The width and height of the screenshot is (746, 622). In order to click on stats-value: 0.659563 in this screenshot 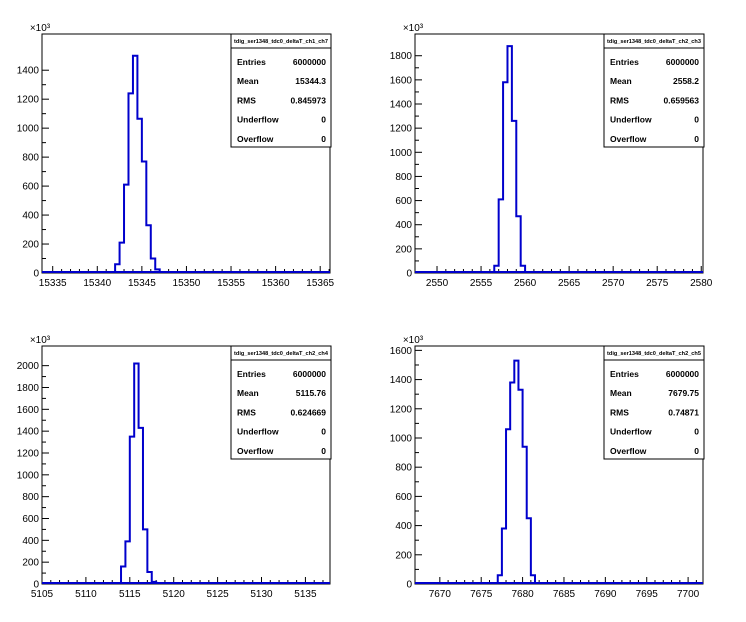, I will do `click(682, 100)`.